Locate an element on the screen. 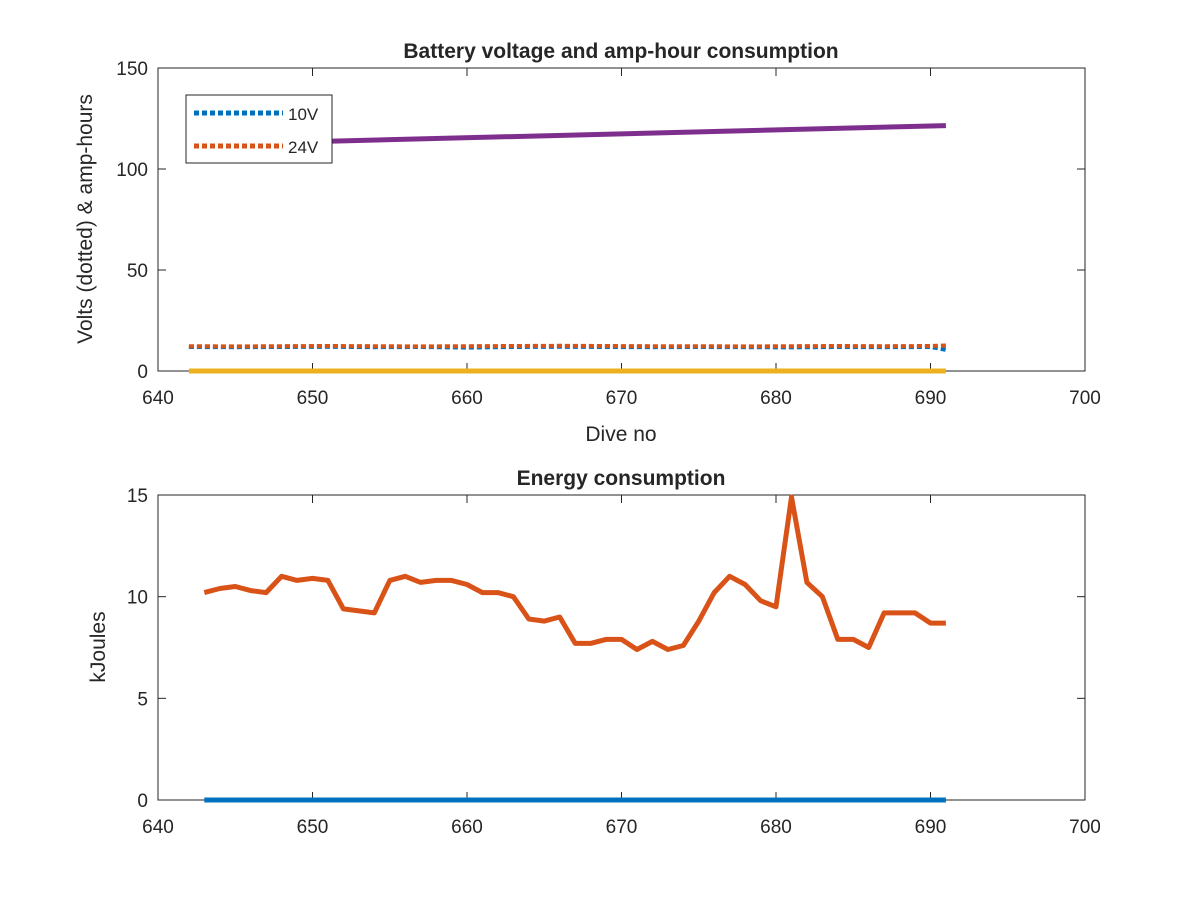  bottom-chart-y-tick-label: 10 is located at coordinates (137, 598).